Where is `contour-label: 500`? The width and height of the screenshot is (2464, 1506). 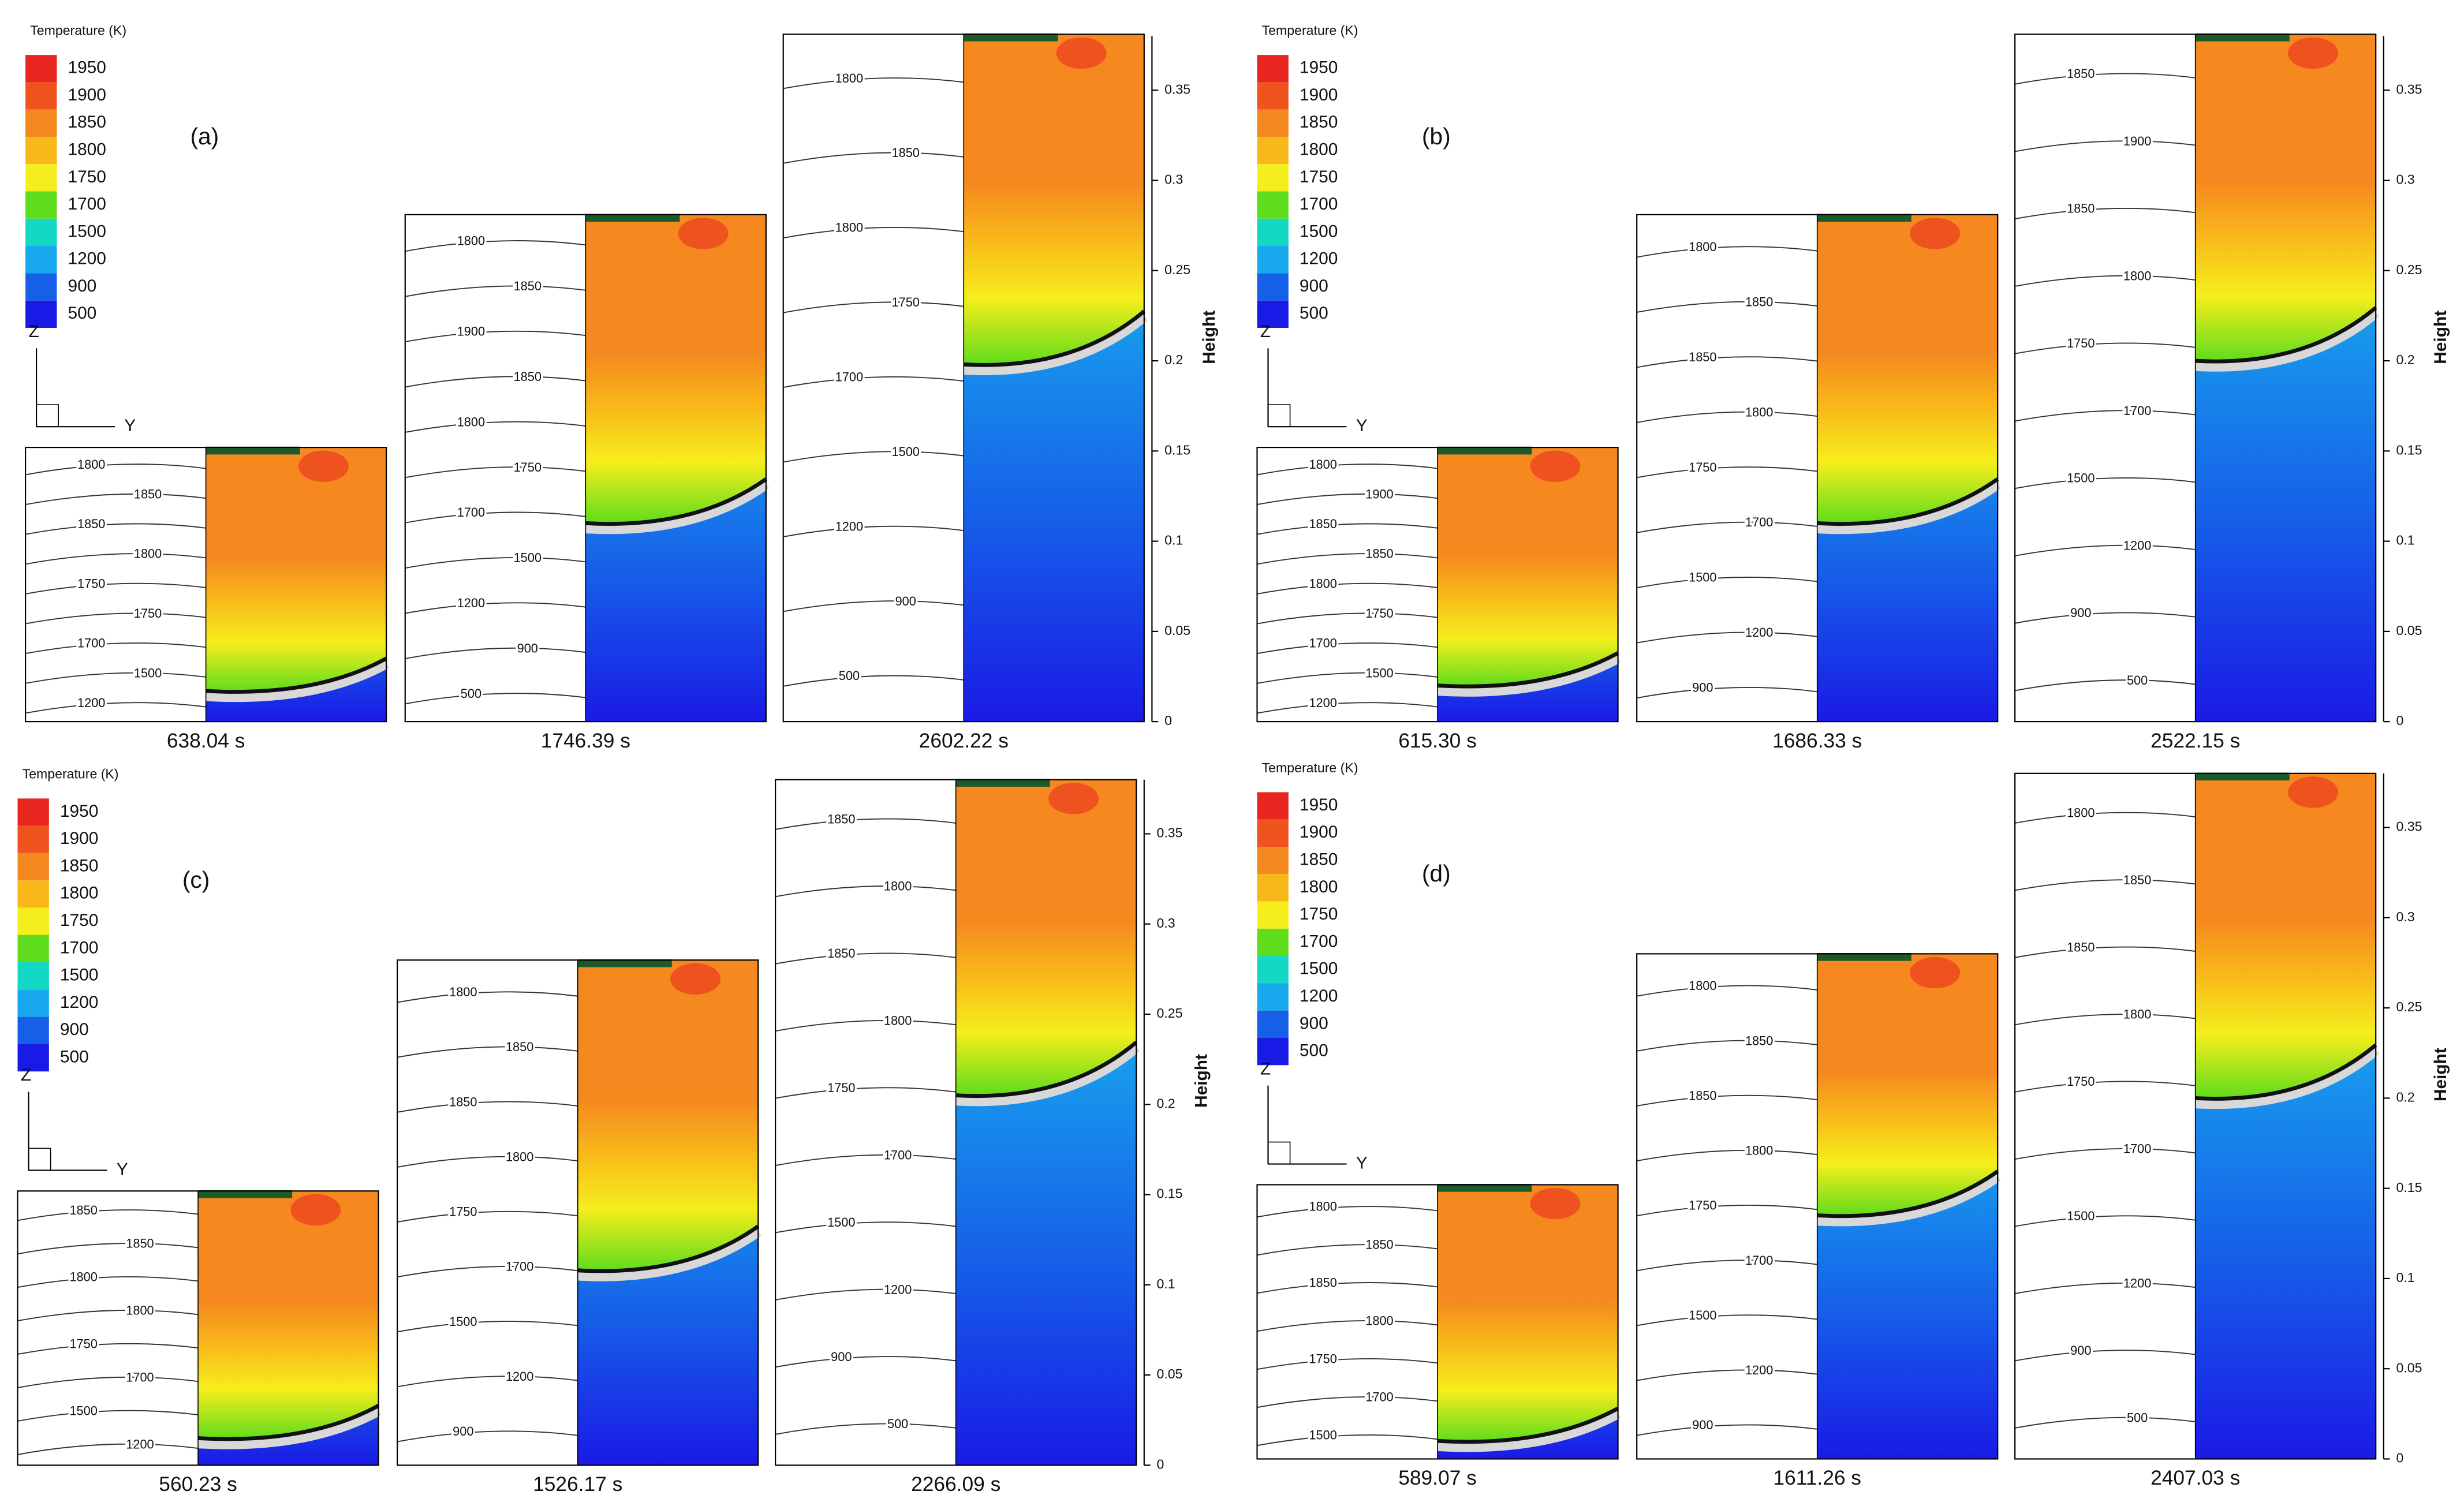 contour-label: 500 is located at coordinates (2137, 680).